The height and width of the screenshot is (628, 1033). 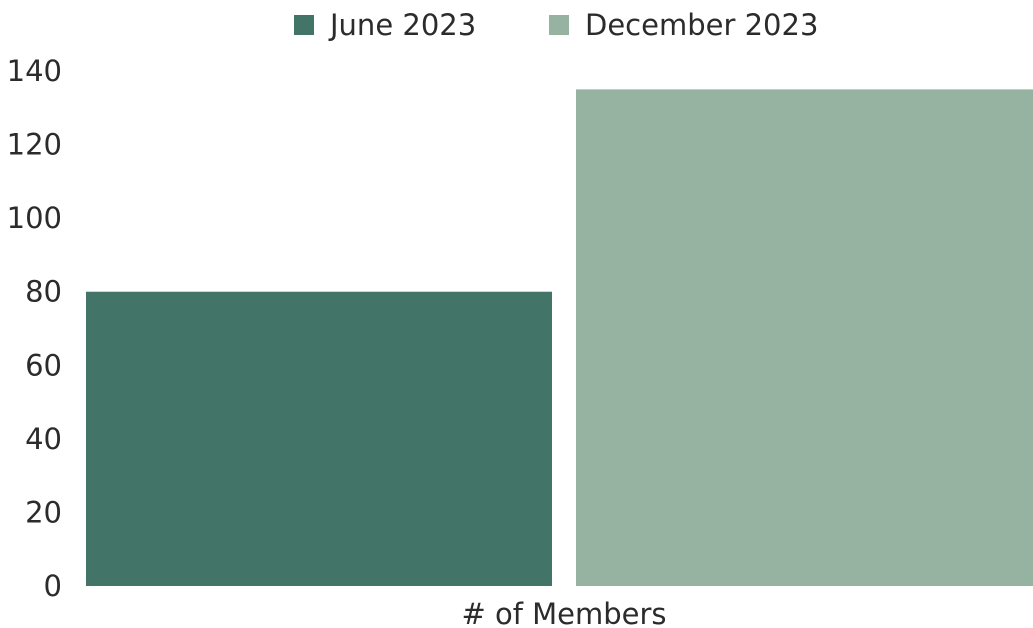 I want to click on category-label: # of Members, so click(x=563, y=612).